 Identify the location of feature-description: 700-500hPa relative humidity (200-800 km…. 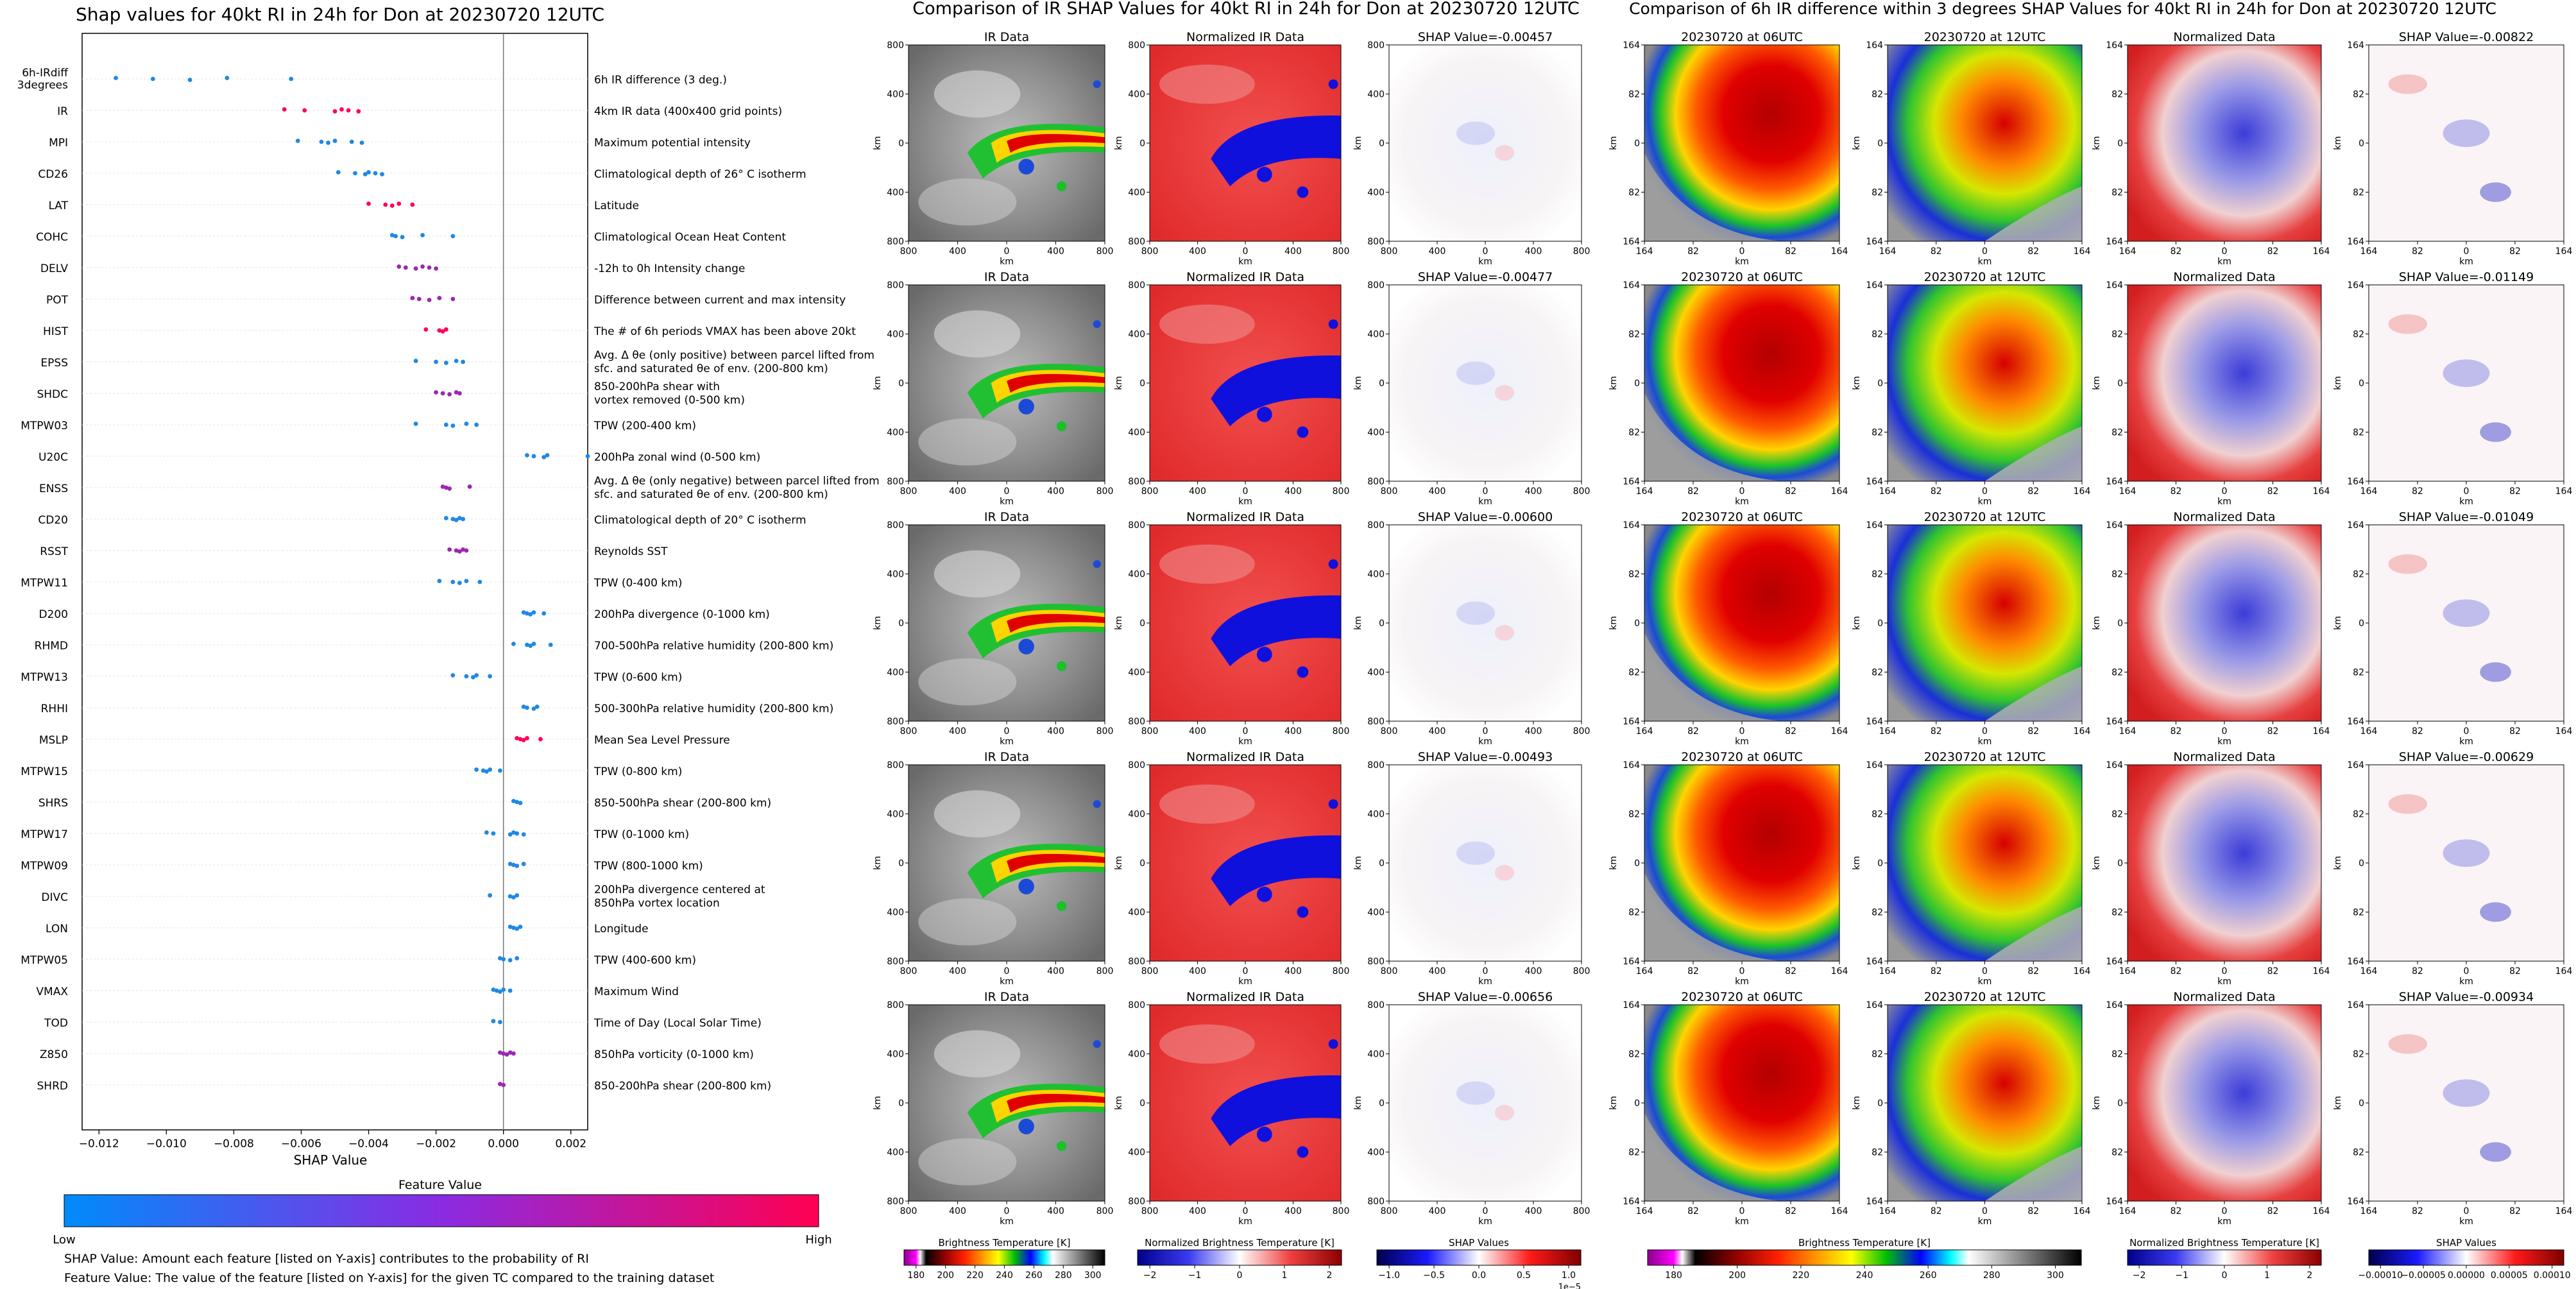
(713, 646).